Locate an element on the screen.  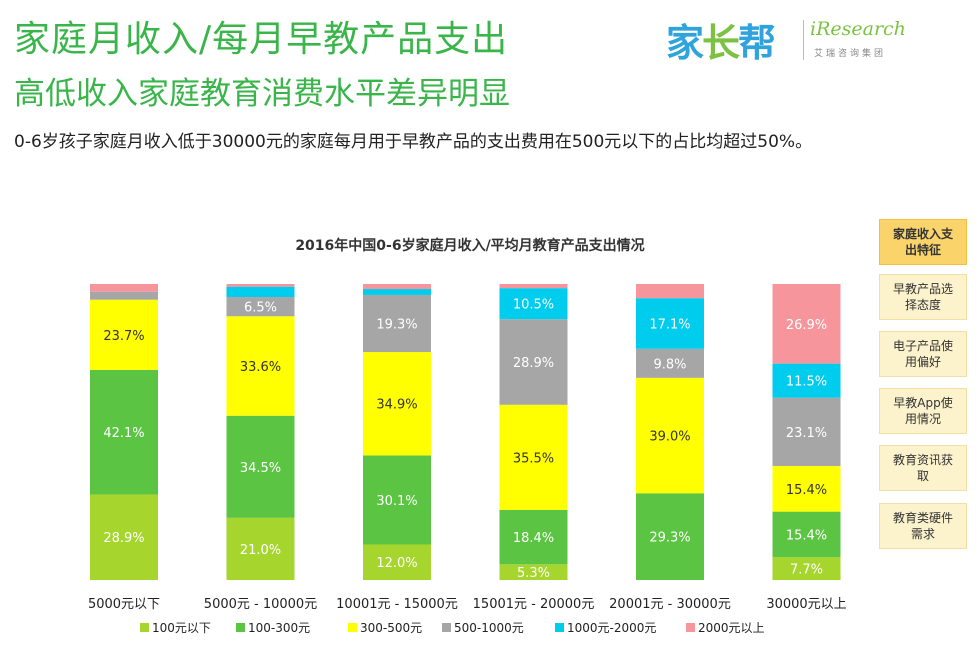
logo-char-3: 帮 is located at coordinates (757, 43).